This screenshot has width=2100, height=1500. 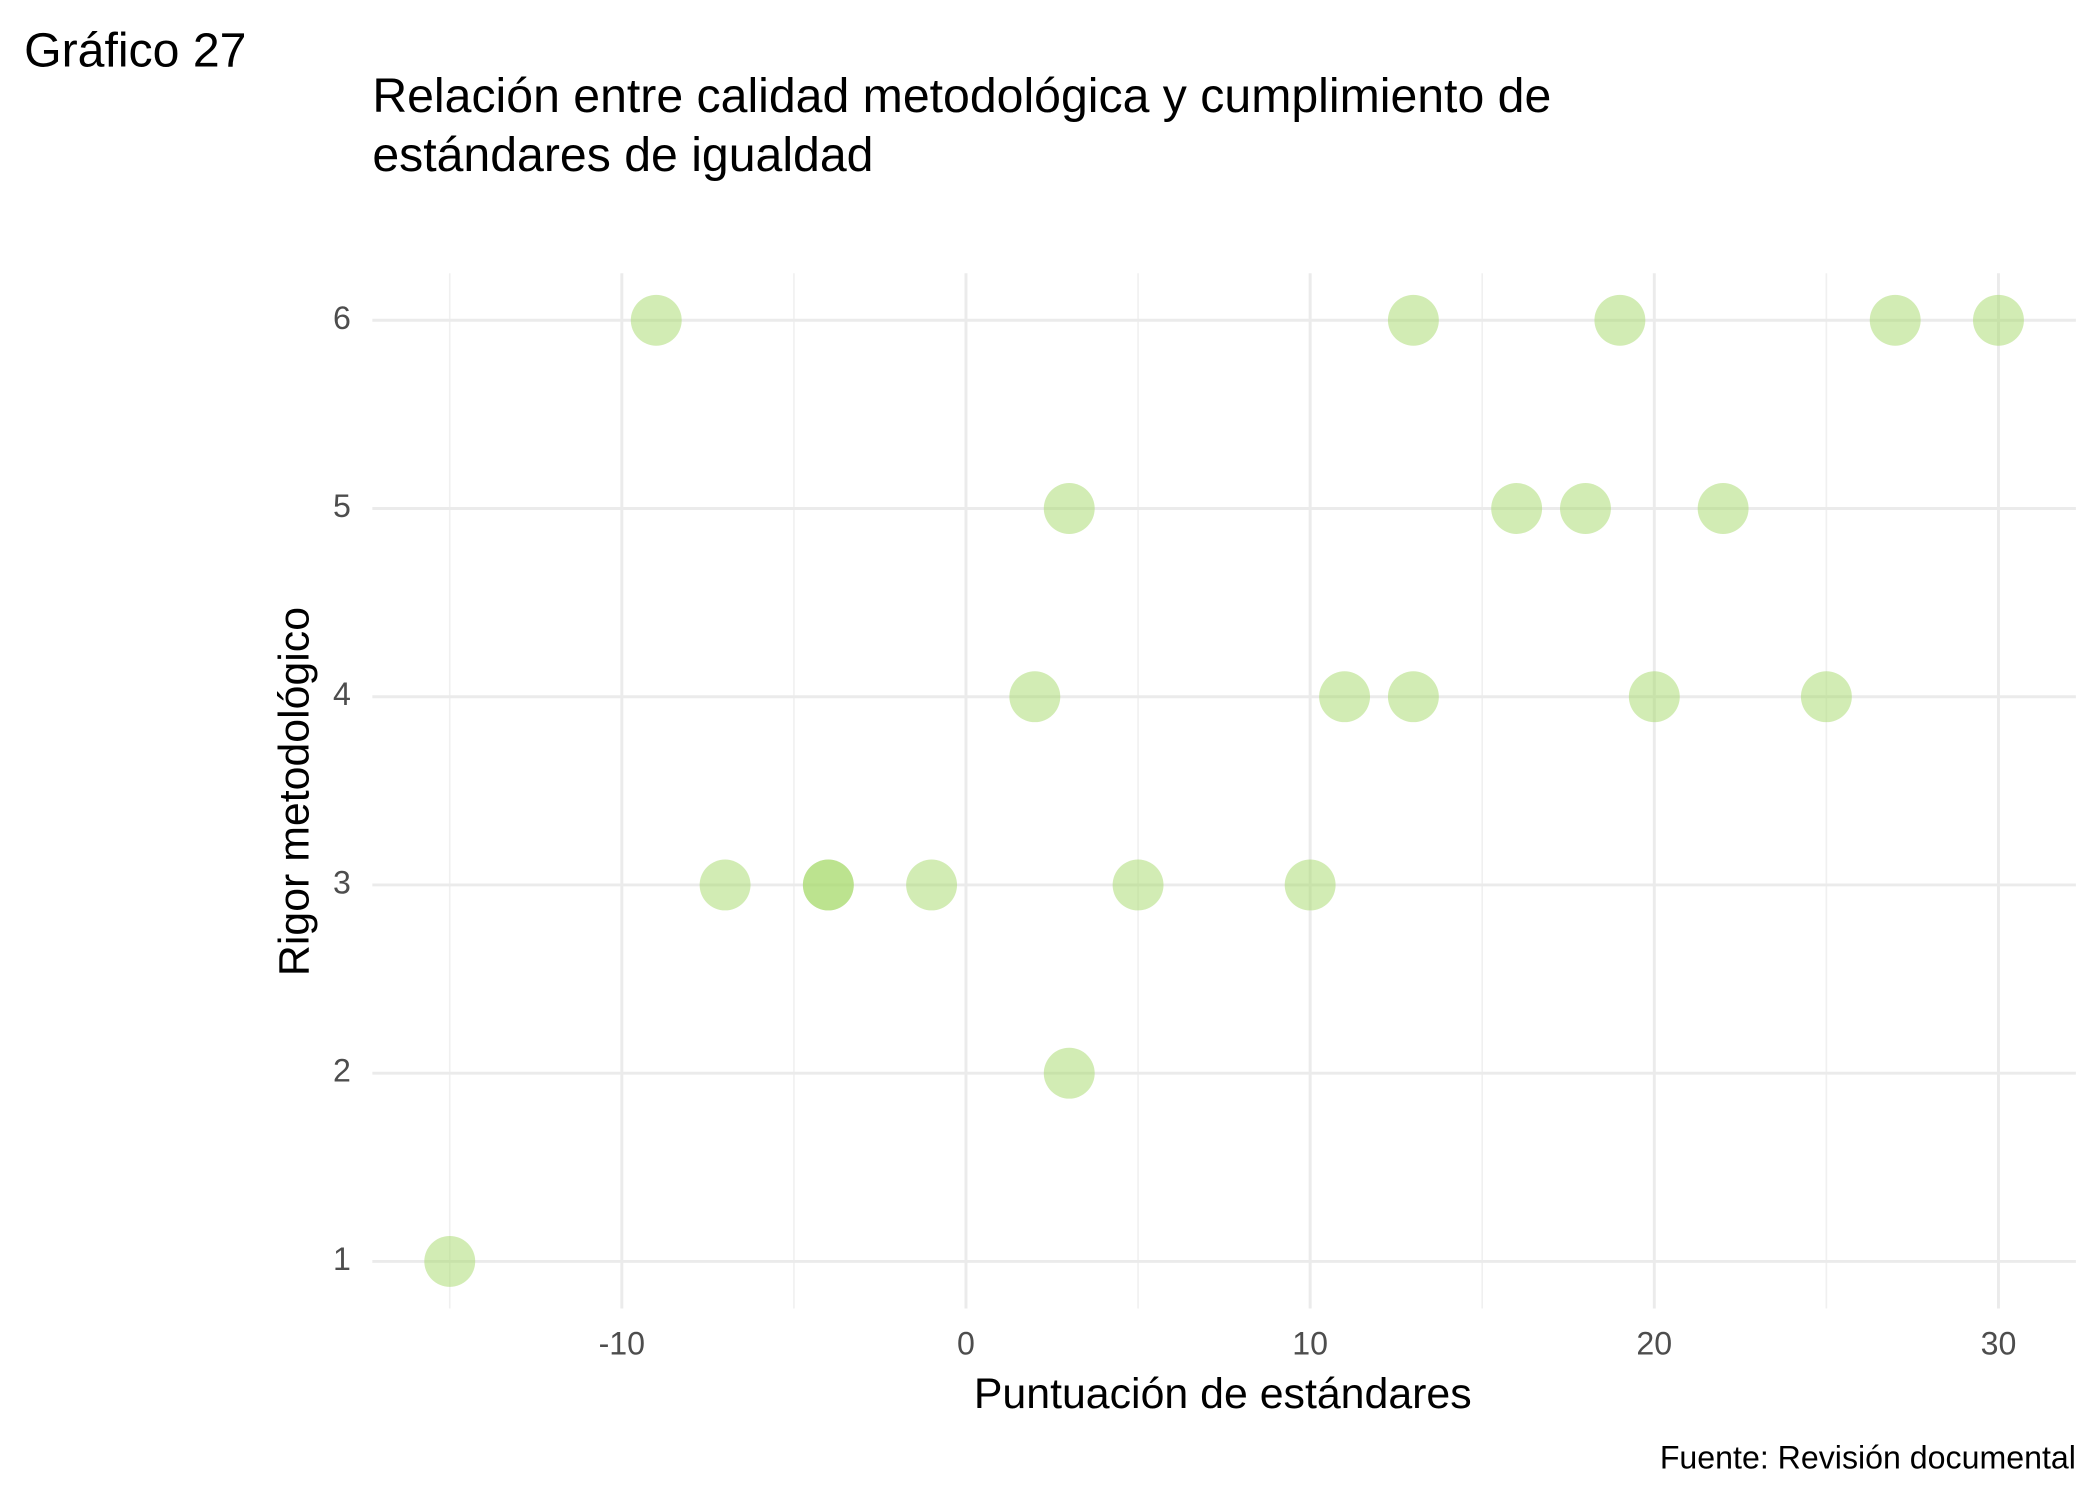 What do you see at coordinates (966, 1343) in the screenshot?
I see `x-tick-label: 0` at bounding box center [966, 1343].